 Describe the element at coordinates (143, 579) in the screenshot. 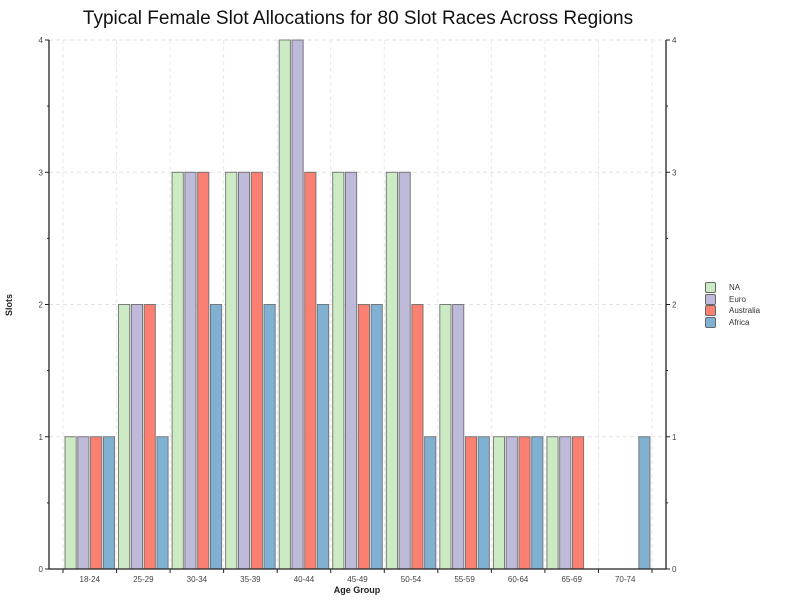

I see `x-tick-label: 25-29` at that location.